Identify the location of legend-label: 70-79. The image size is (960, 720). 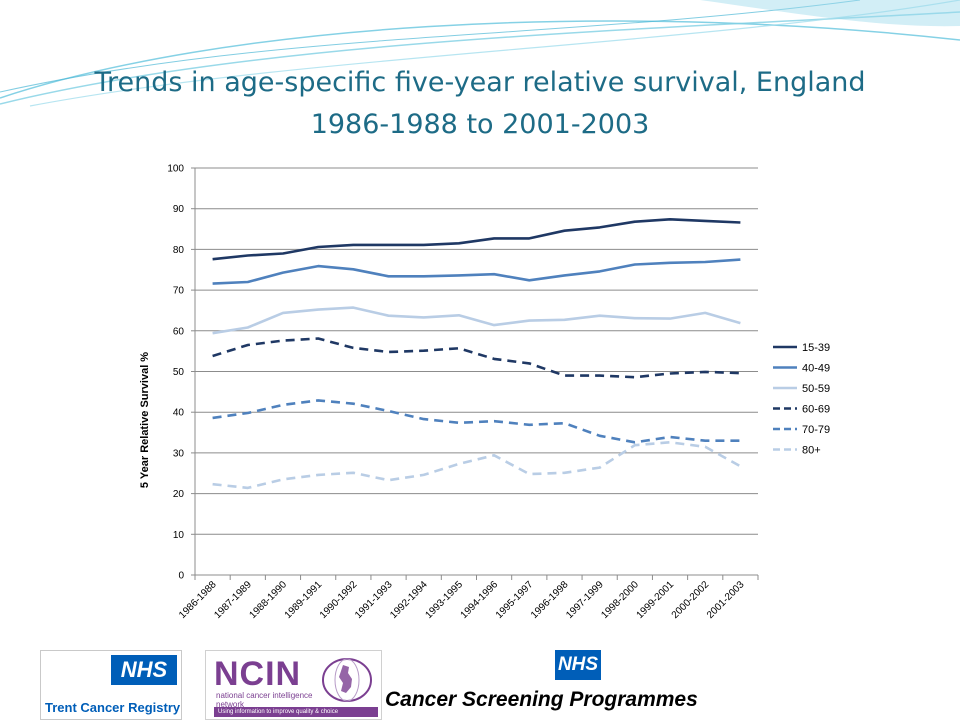
(816, 430).